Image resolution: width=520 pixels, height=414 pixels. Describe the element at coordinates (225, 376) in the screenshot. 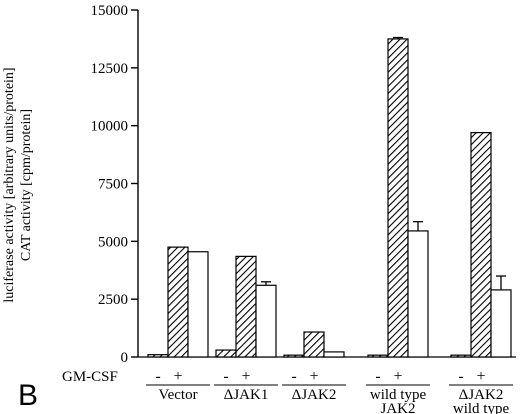

I see `condition-sign-group2-1: -` at that location.